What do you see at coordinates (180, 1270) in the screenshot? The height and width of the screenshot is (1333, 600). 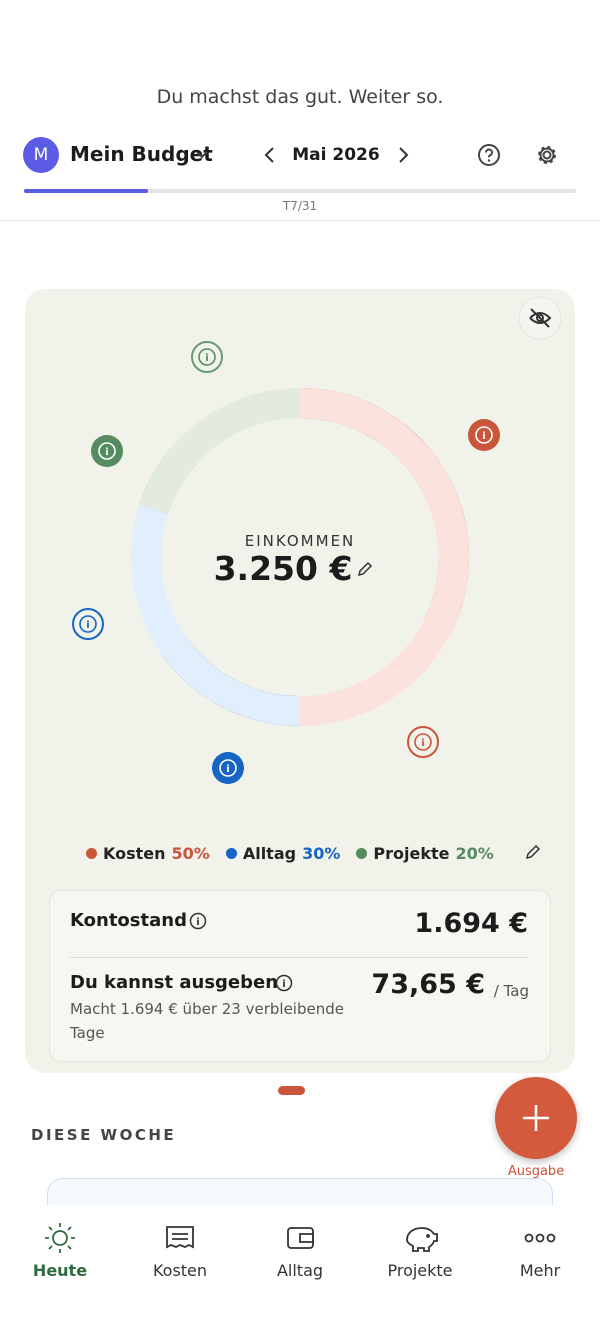 I see `nav-label: Kosten` at bounding box center [180, 1270].